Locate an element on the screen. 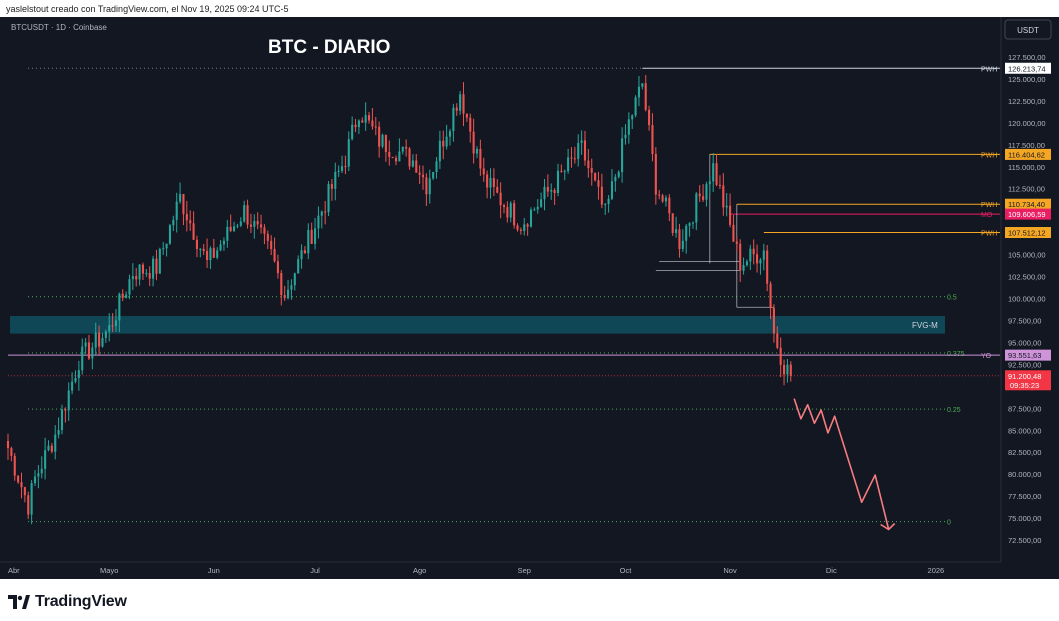 Image resolution: width=1059 pixels, height=621 pixels. y-tick-label: 105.000,00 is located at coordinates (1027, 255).